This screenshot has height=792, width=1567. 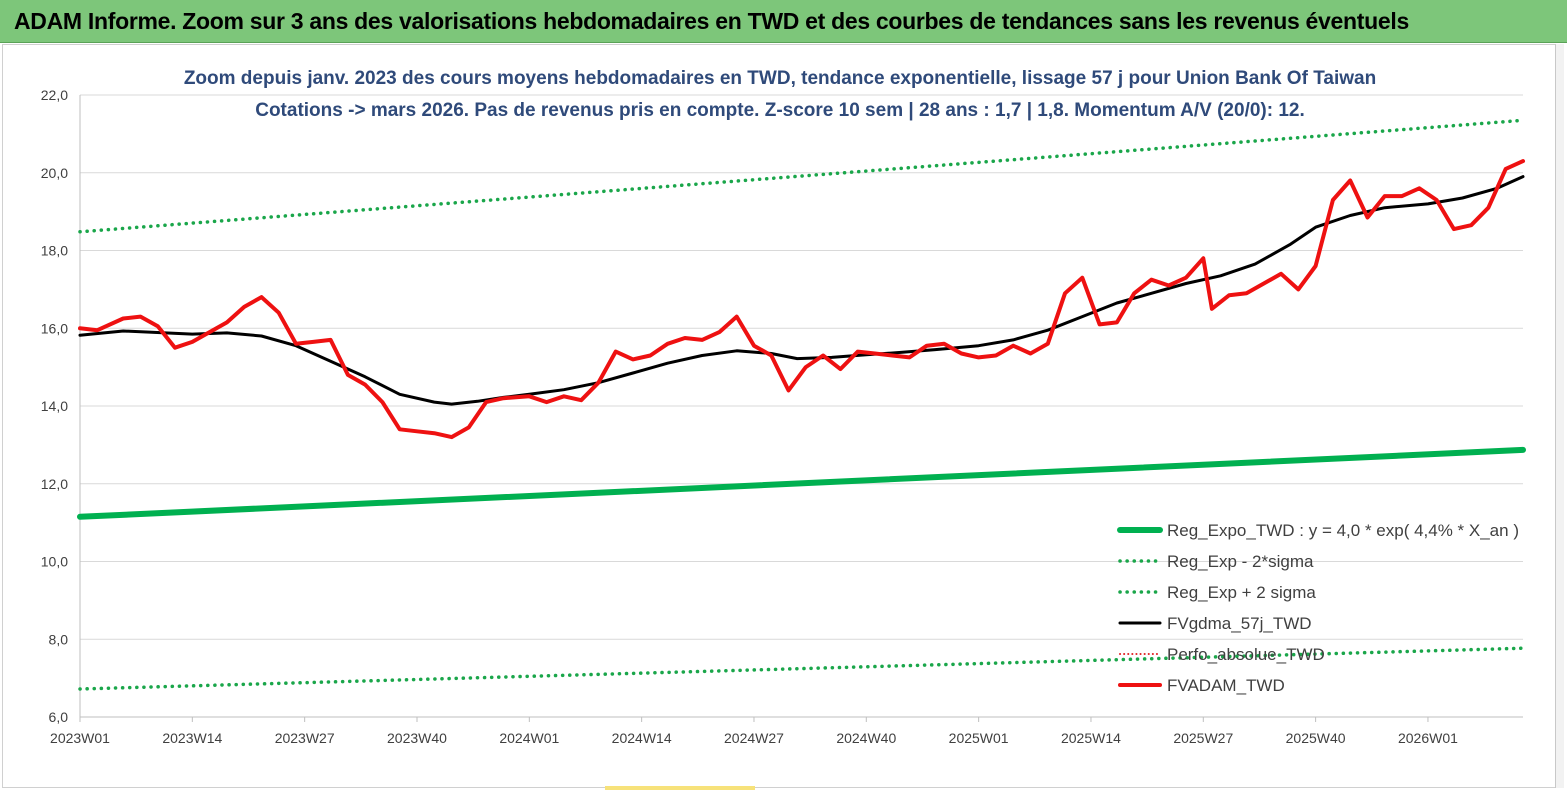 I want to click on y-tick-label: 18,0, so click(x=54, y=251).